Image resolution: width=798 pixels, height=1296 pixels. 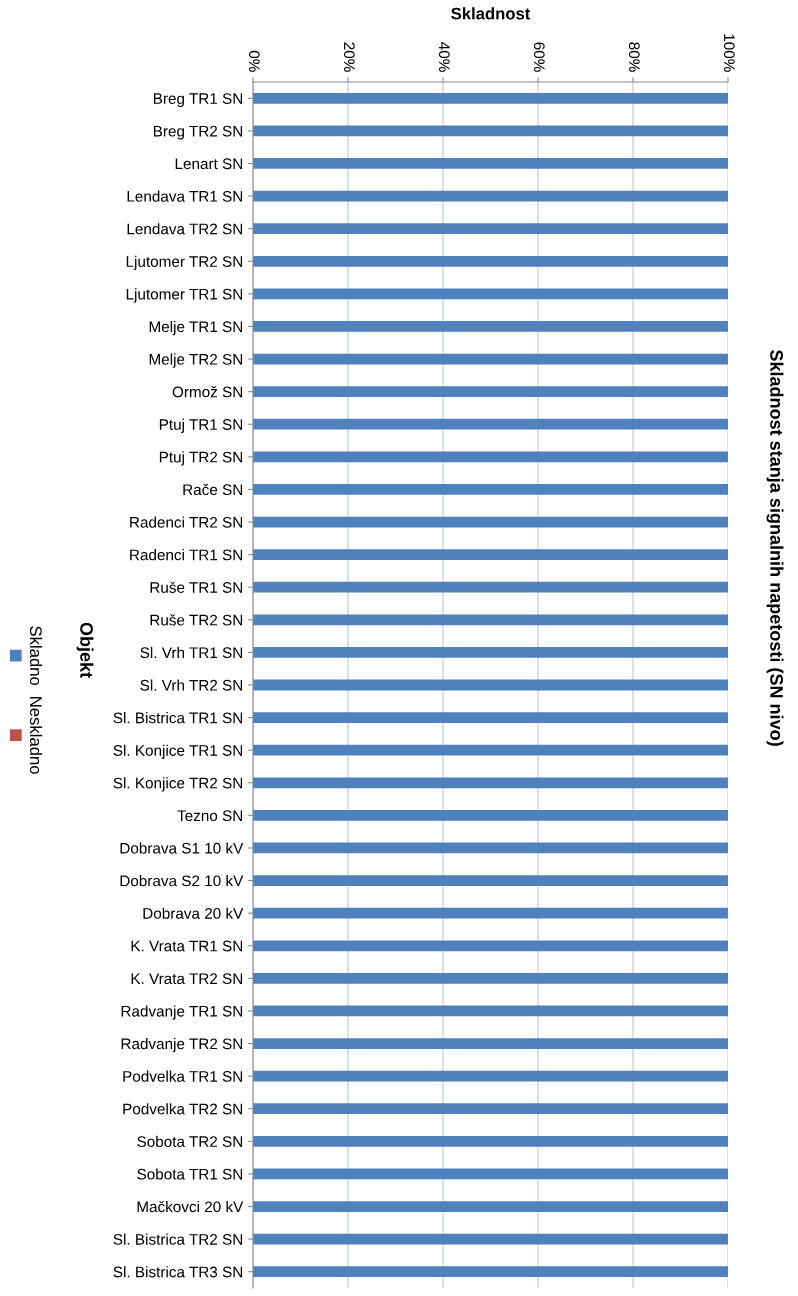 What do you see at coordinates (182, 881) in the screenshot?
I see `y-tick-label: Dobrava S2 10 kV` at bounding box center [182, 881].